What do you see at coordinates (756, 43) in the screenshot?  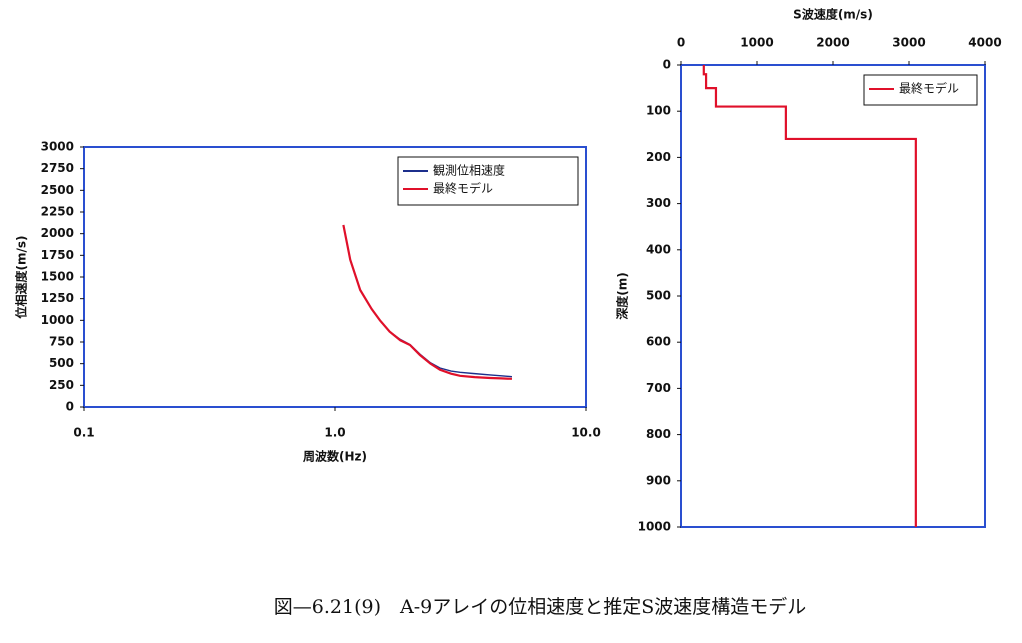 I see `x-tick-label: 1000` at bounding box center [756, 43].